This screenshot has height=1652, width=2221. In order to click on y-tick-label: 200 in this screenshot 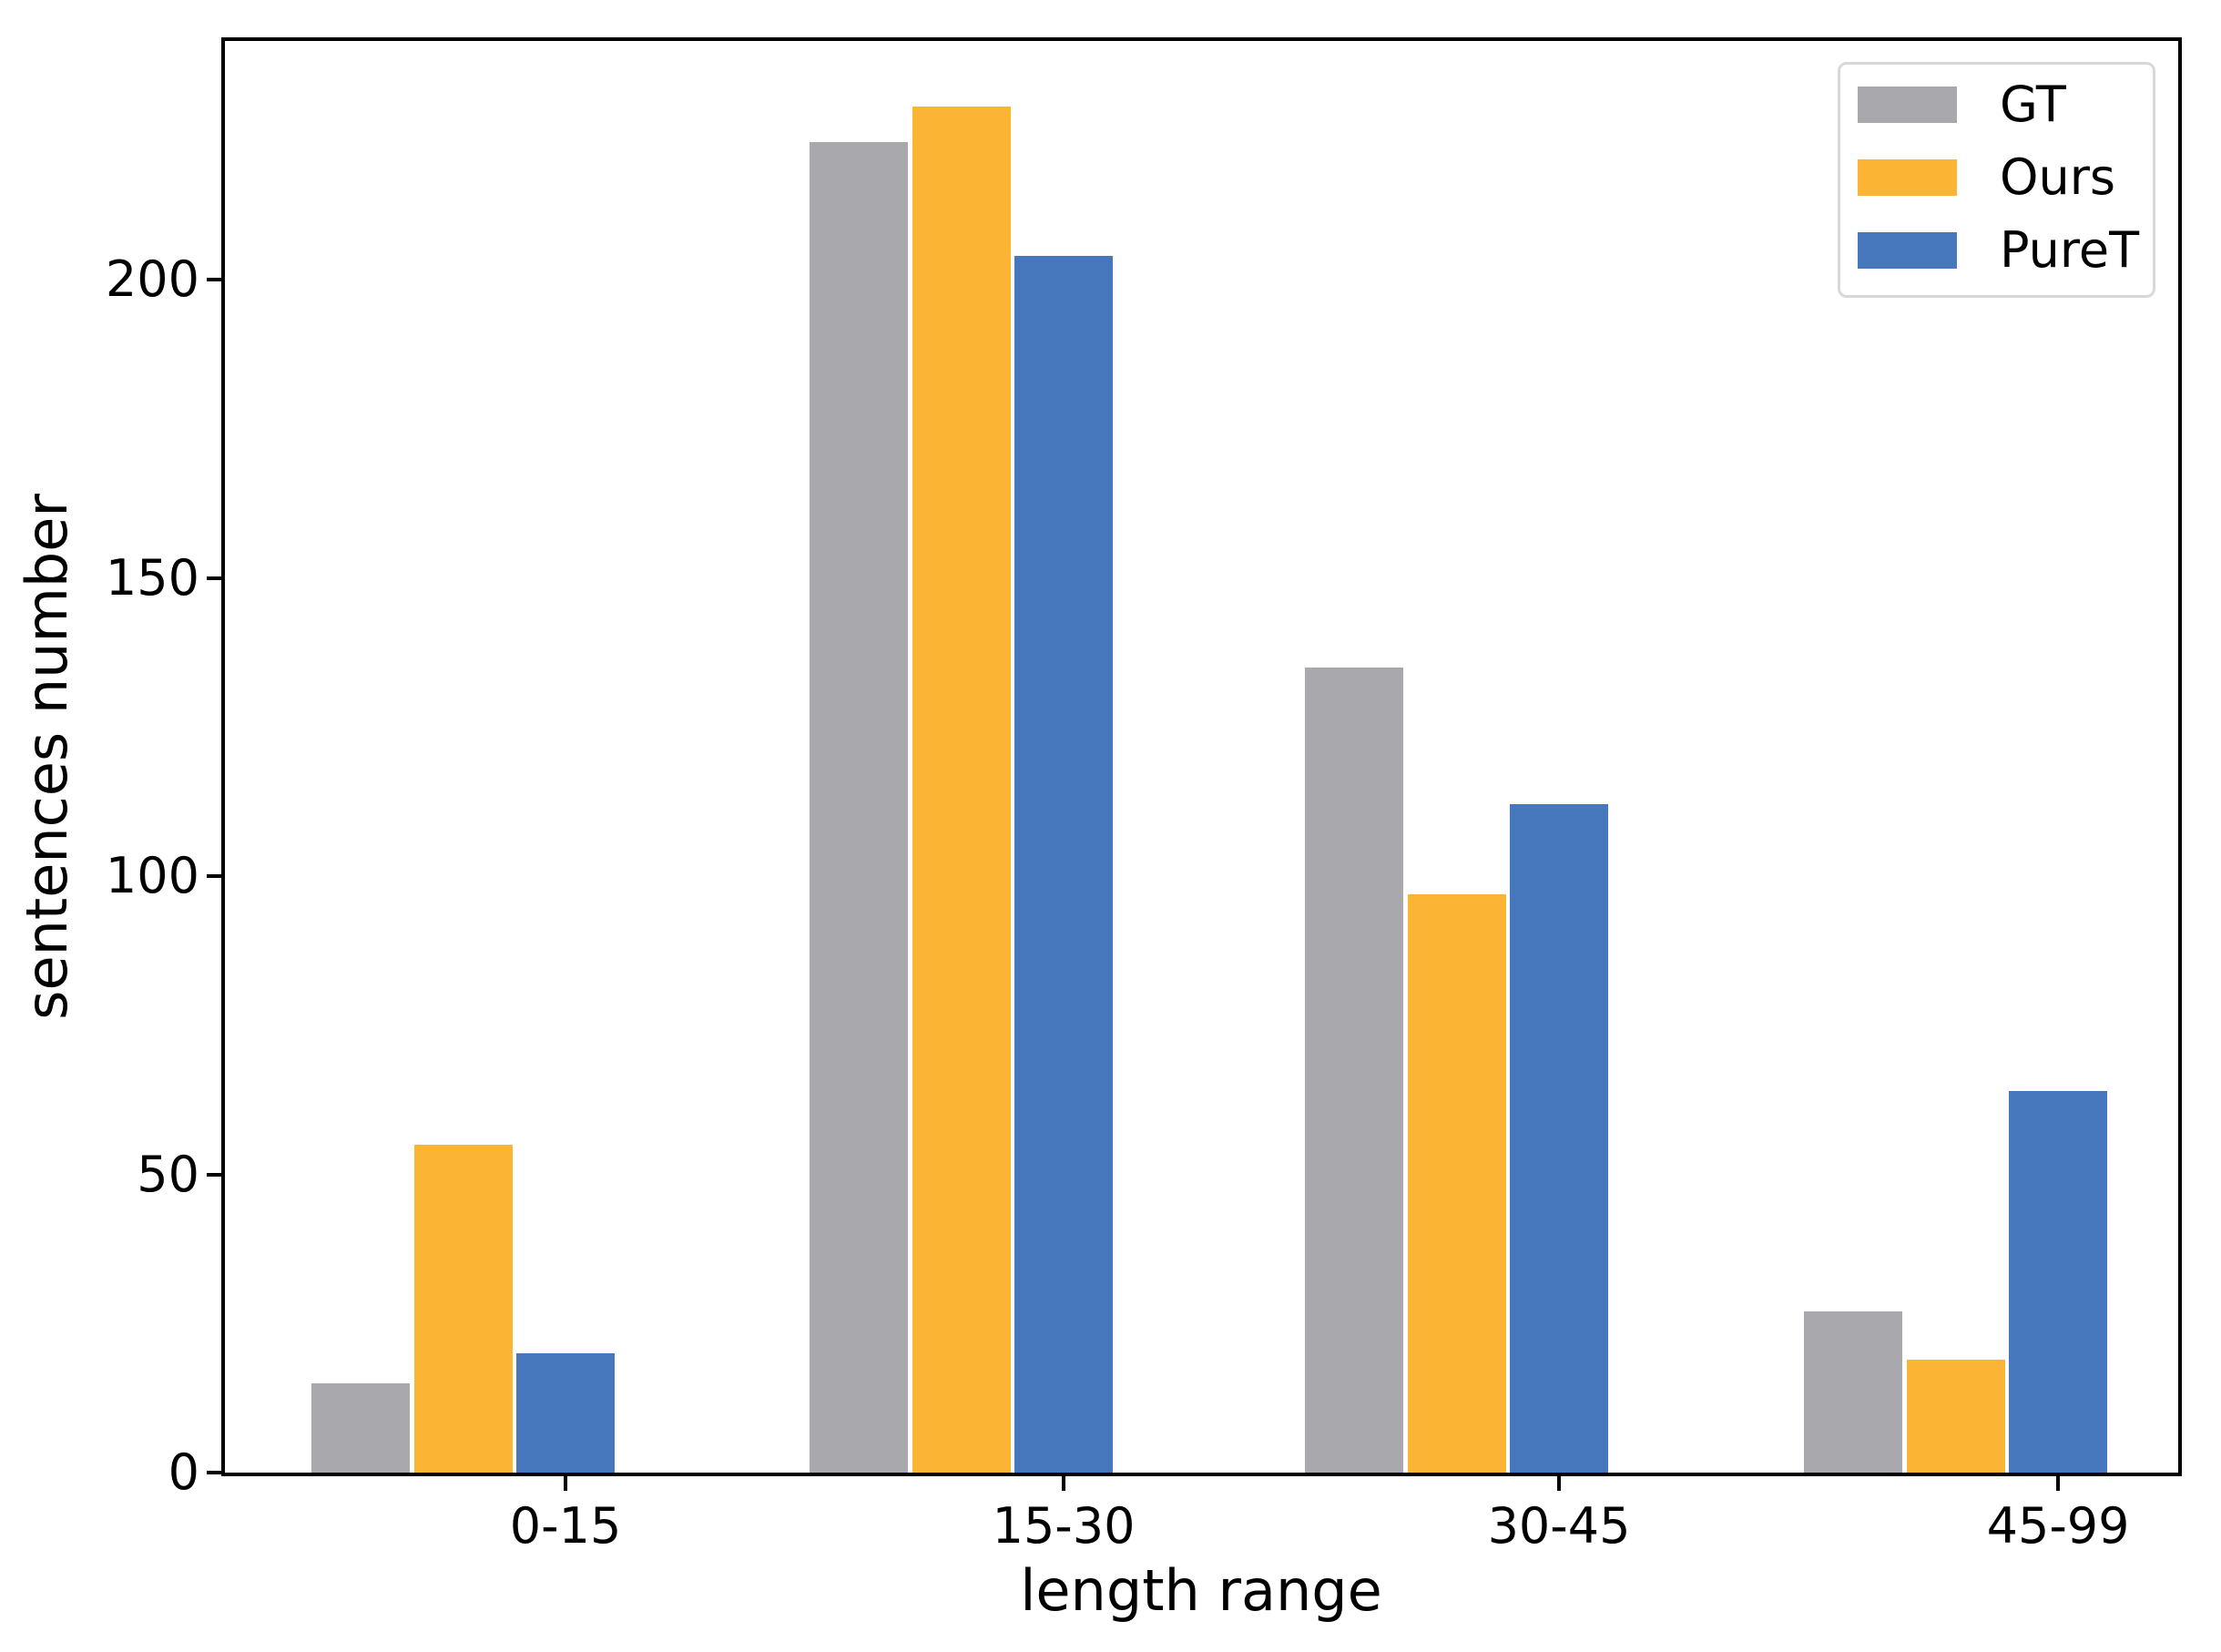, I will do `click(152, 279)`.